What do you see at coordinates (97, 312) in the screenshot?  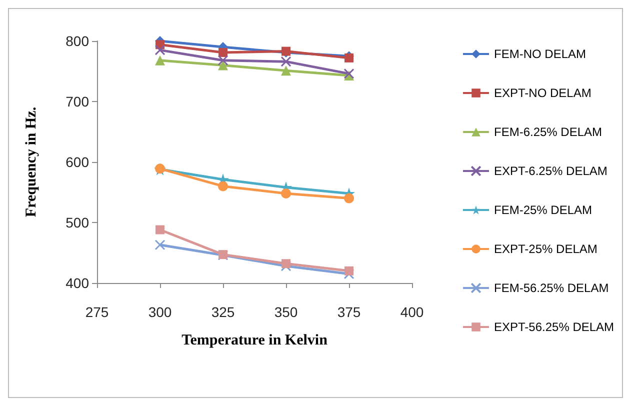 I see `x-tick-label: 275` at bounding box center [97, 312].